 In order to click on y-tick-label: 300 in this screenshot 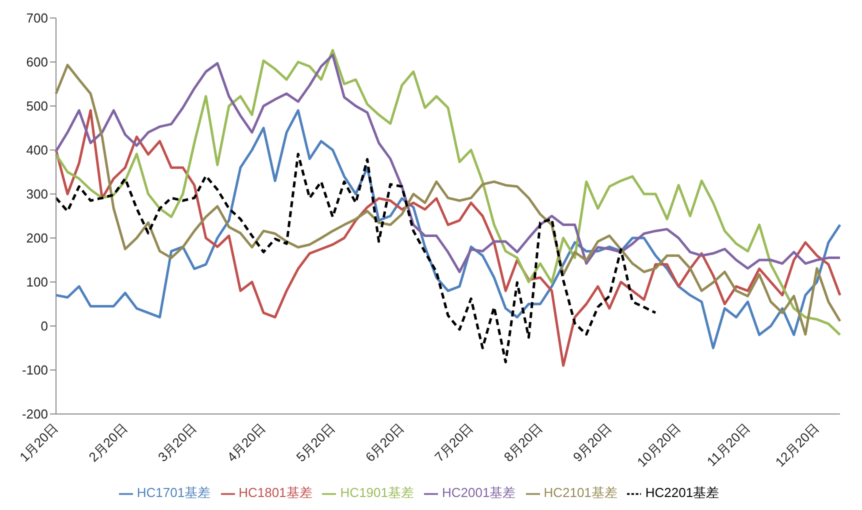, I will do `click(37, 194)`.